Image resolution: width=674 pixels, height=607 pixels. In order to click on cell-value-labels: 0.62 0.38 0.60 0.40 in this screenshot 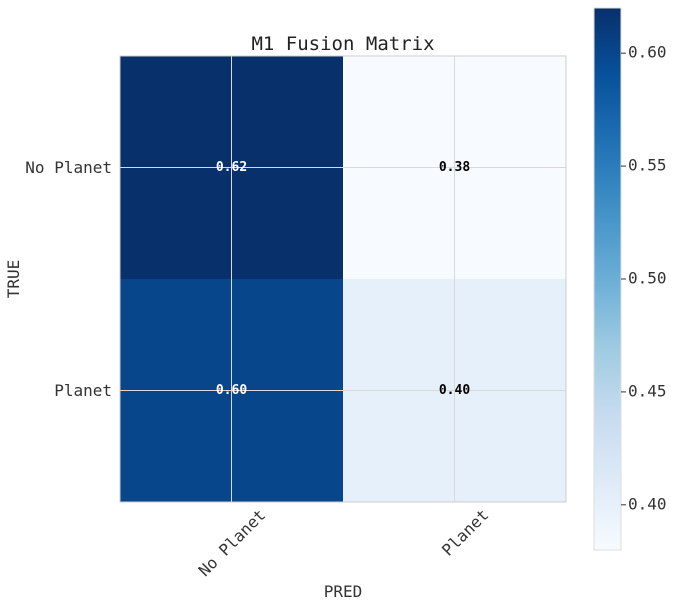, I will do `click(343, 279)`.